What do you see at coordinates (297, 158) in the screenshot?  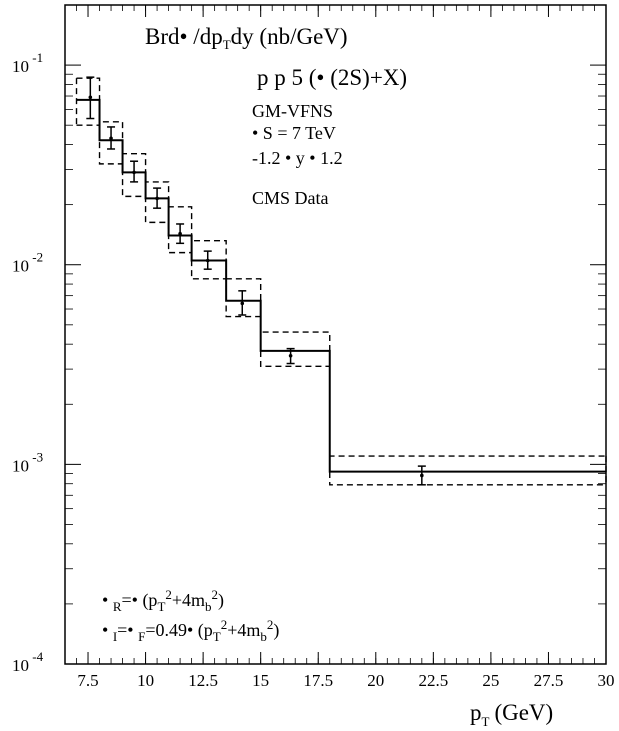 I see `rapidity-label: -1.2 • y • 1.2` at bounding box center [297, 158].